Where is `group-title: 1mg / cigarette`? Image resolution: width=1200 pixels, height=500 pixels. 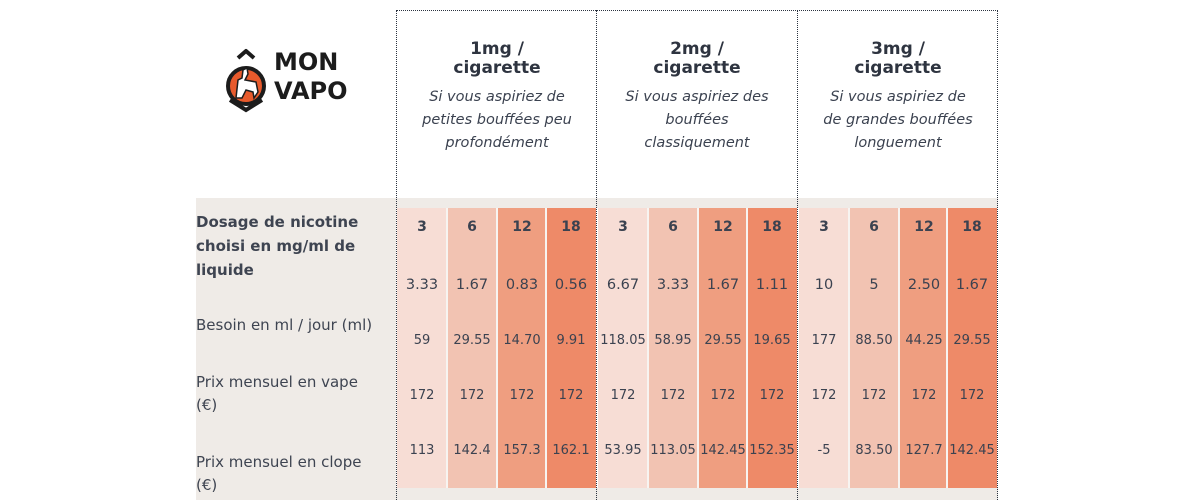 group-title: 1mg / cigarette is located at coordinates (497, 58).